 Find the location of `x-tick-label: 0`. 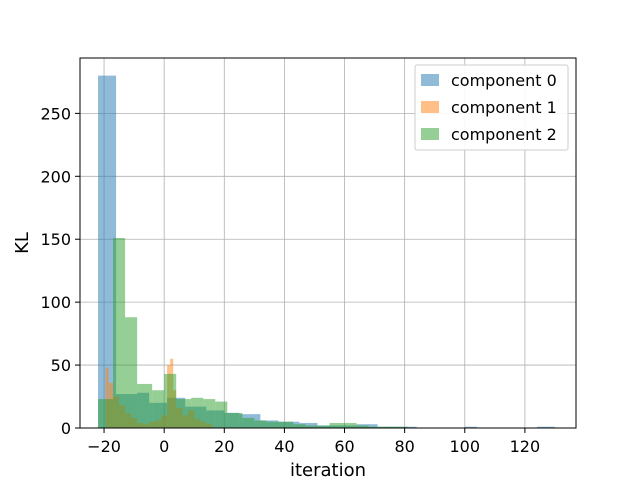

x-tick-label: 0 is located at coordinates (164, 446).